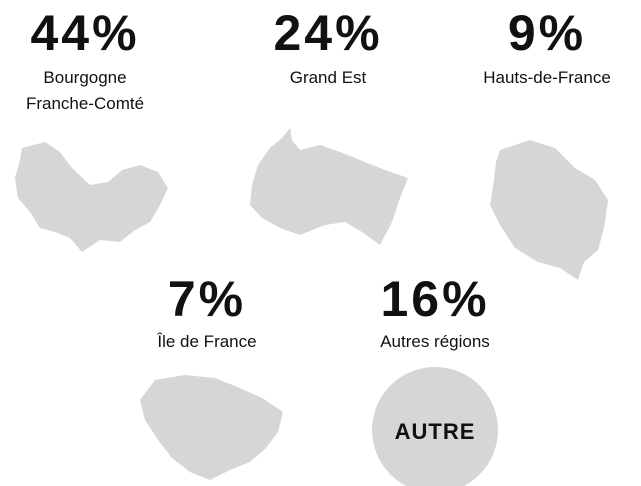 The image size is (641, 486). I want to click on percent: 44%, so click(84, 33).